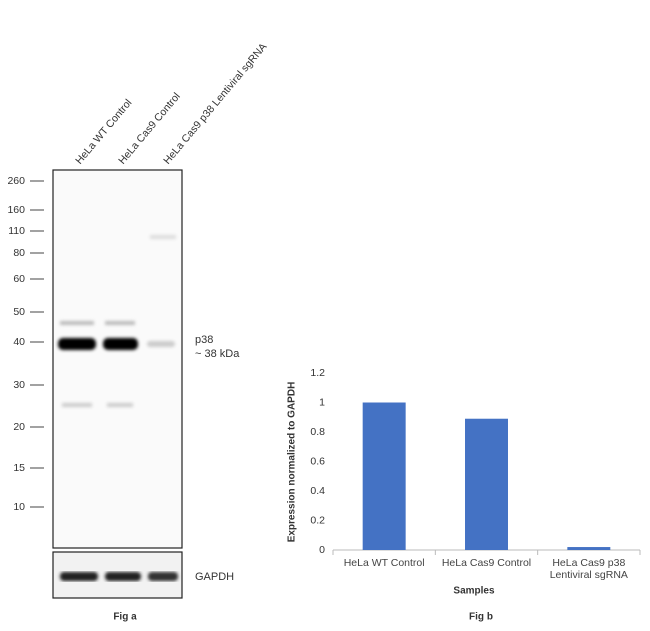  Describe the element at coordinates (19, 427) in the screenshot. I see `marker-label: 20` at that location.